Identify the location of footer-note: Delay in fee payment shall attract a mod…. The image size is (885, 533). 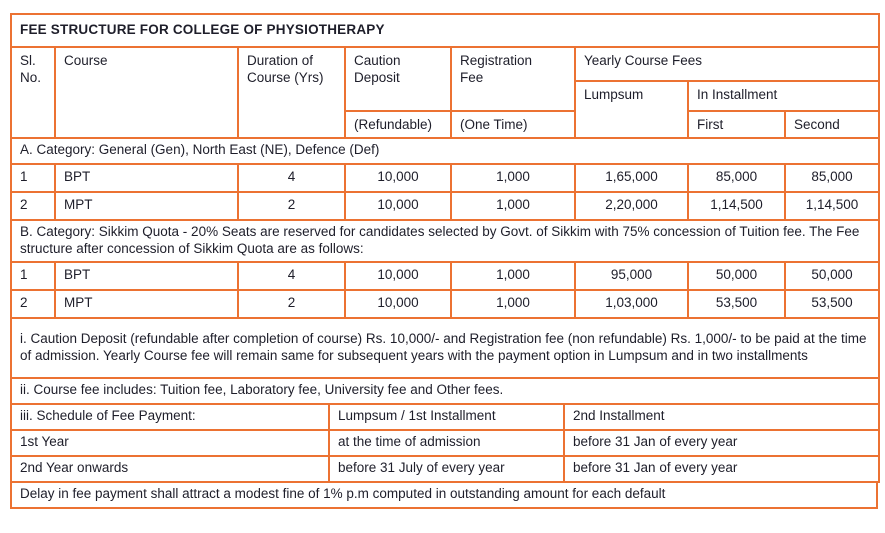
(444, 494).